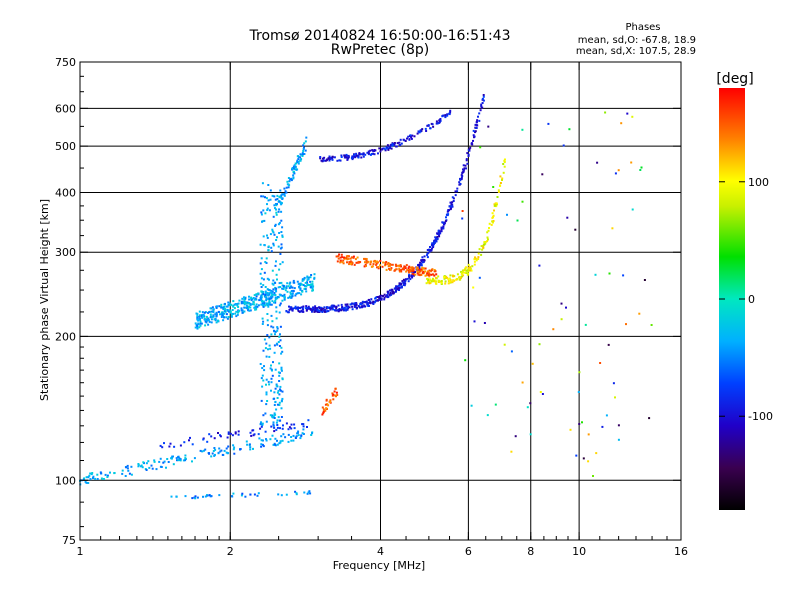 The image size is (800, 600). I want to click on x-tick-label: 8, so click(530, 551).